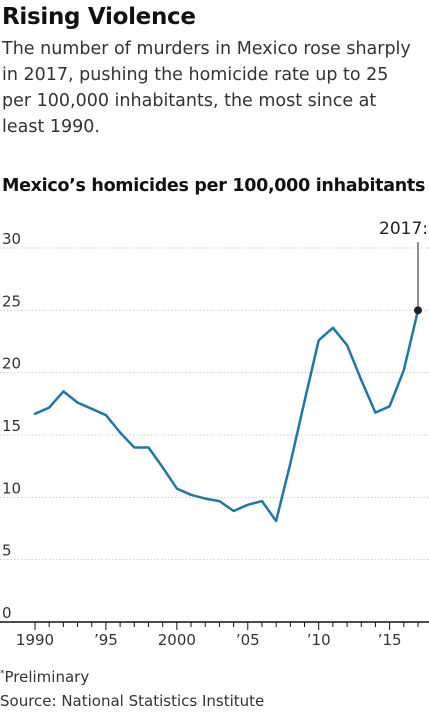  Describe the element at coordinates (418, 310) in the screenshot. I see `annotation-dot` at that location.